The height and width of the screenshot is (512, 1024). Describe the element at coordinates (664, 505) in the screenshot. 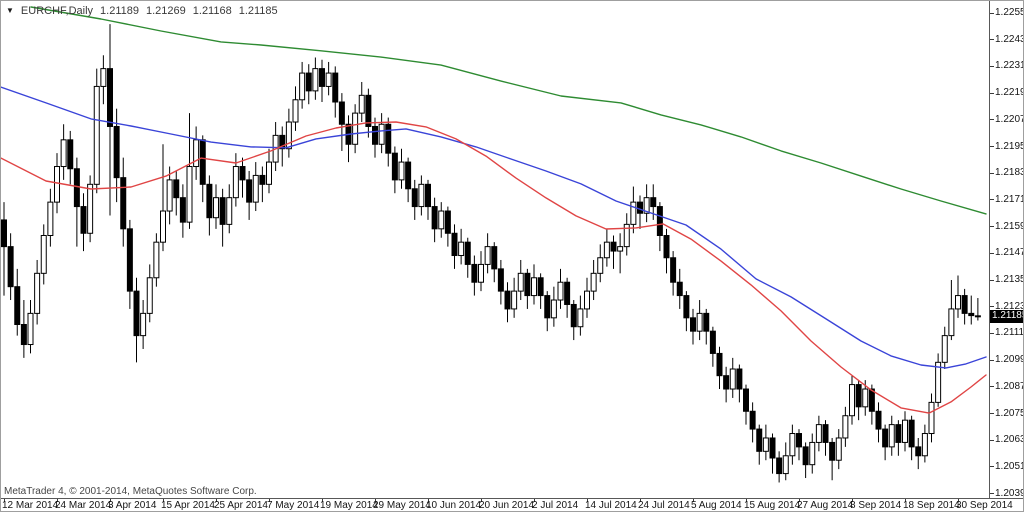

I see `date-tick-label: 24 Jul 2014` at that location.